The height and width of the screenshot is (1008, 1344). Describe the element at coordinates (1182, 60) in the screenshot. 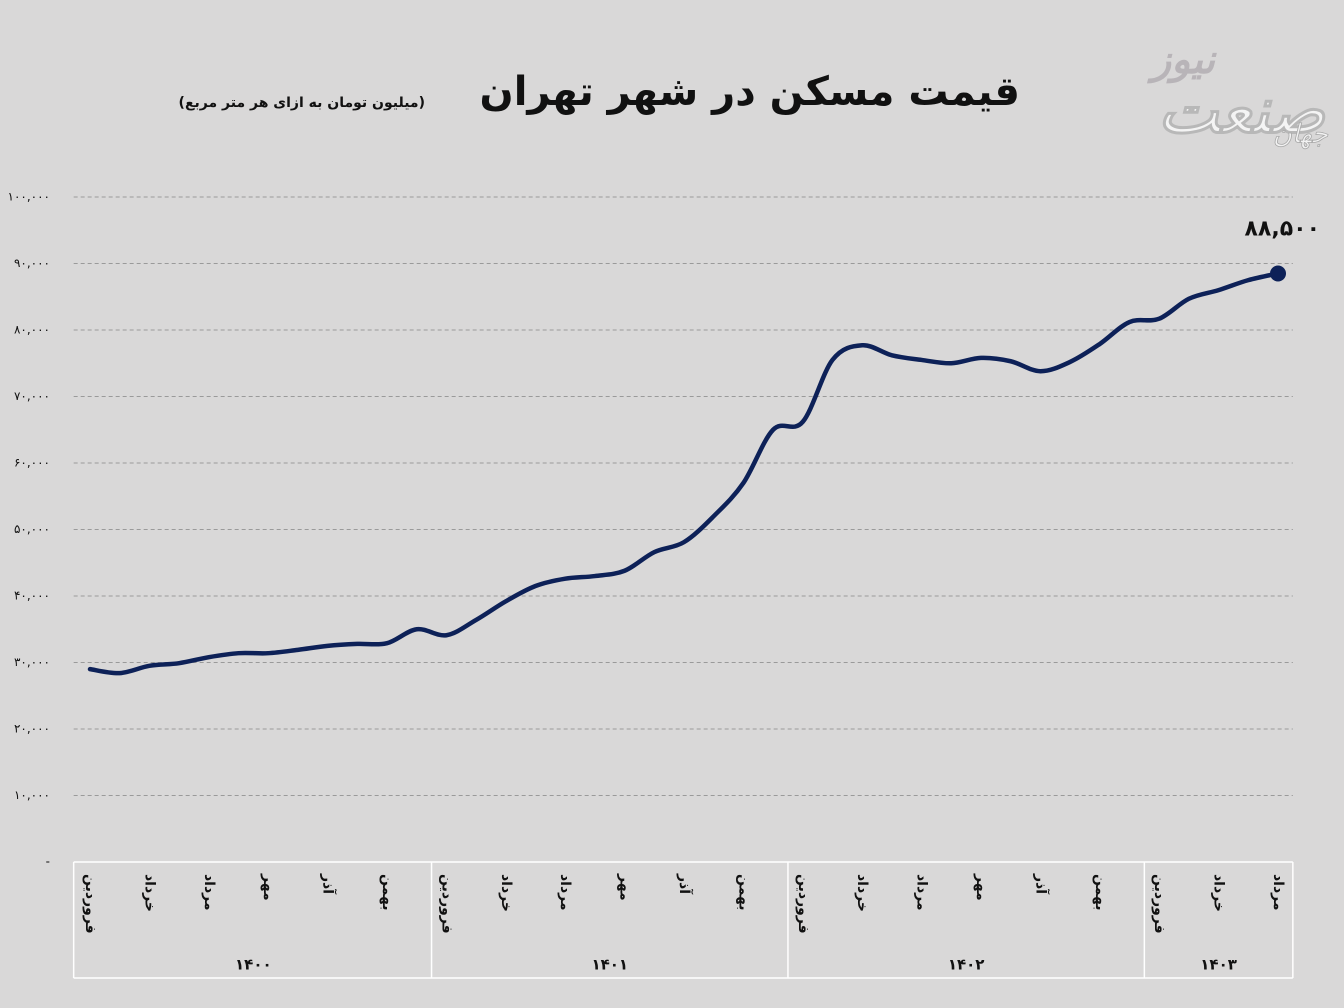

I see `logo-sub: نیوز` at that location.